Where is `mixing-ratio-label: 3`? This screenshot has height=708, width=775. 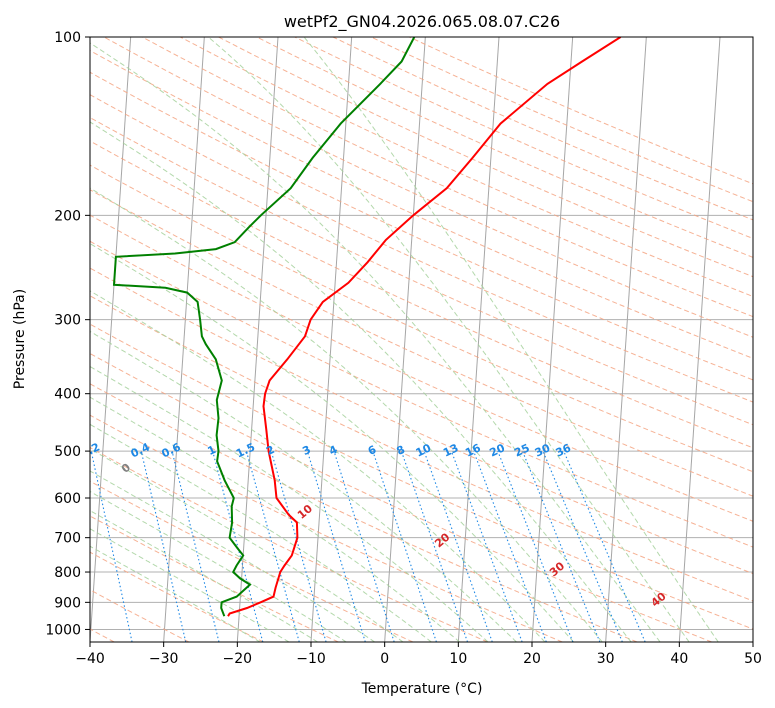 mixing-ratio-label: 3 is located at coordinates (306, 450).